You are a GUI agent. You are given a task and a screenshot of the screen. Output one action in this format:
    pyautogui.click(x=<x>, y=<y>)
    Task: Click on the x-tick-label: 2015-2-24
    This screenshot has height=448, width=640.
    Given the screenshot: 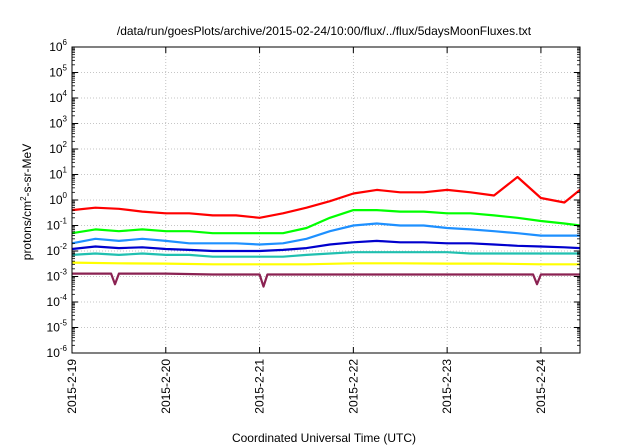 What is the action you would take?
    pyautogui.click(x=541, y=386)
    